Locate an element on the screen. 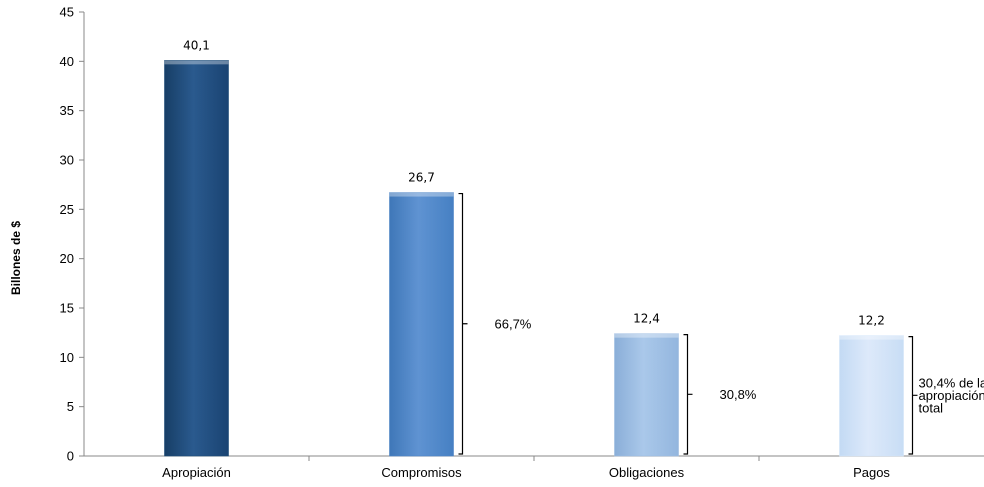 This screenshot has height=487, width=984. data-label: 40,1 is located at coordinates (196, 45).